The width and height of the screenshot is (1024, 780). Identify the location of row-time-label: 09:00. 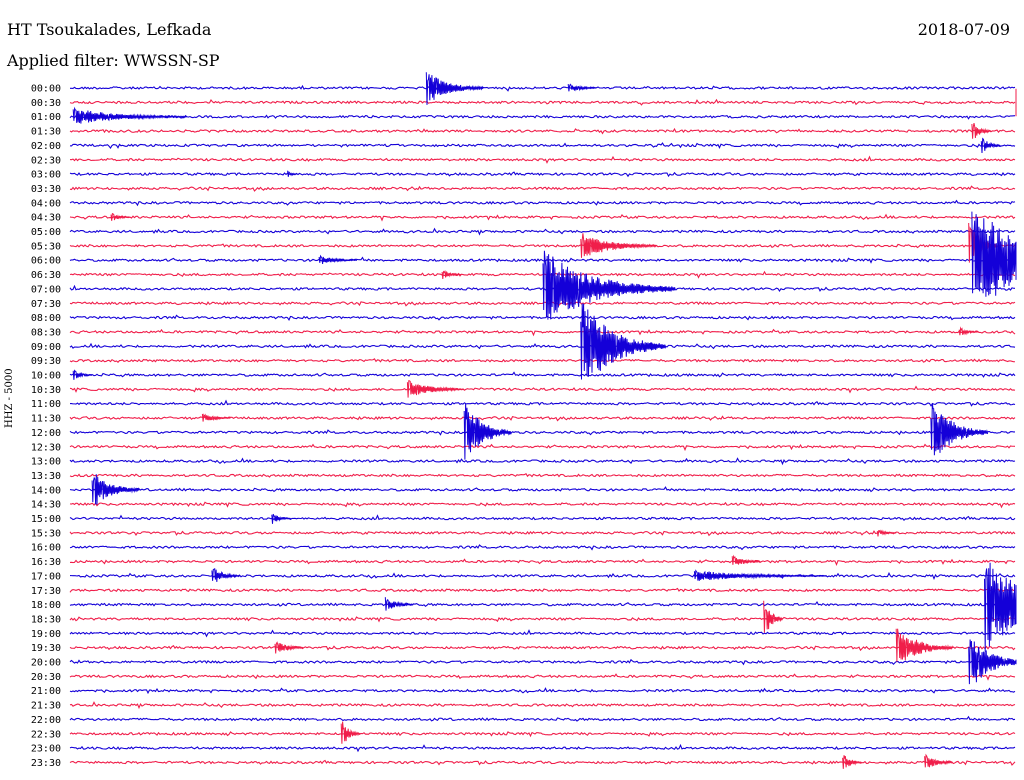
(46, 347).